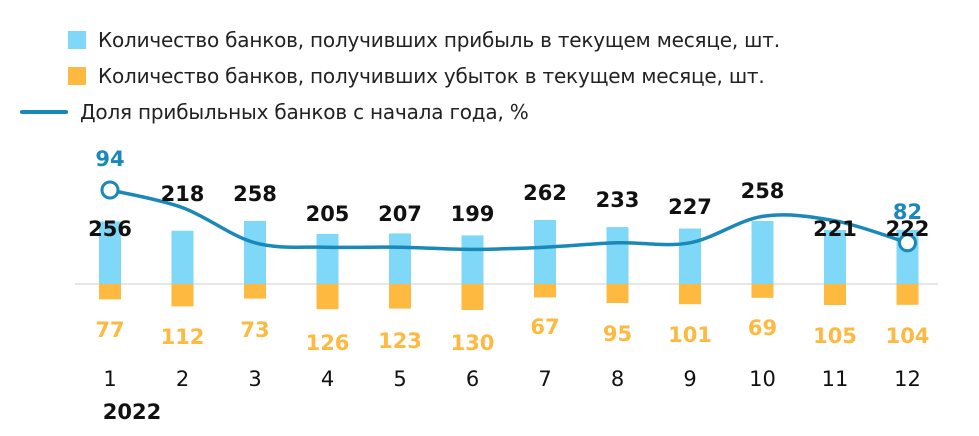 The image size is (979, 436). Describe the element at coordinates (44, 112) in the screenshot. I see `legend-line-share` at that location.